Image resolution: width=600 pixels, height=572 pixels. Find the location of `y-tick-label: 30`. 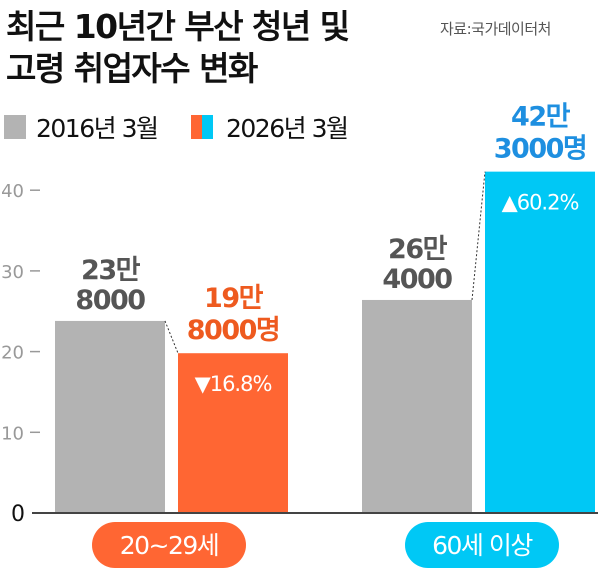

y-tick-label: 30 is located at coordinates (12, 272).